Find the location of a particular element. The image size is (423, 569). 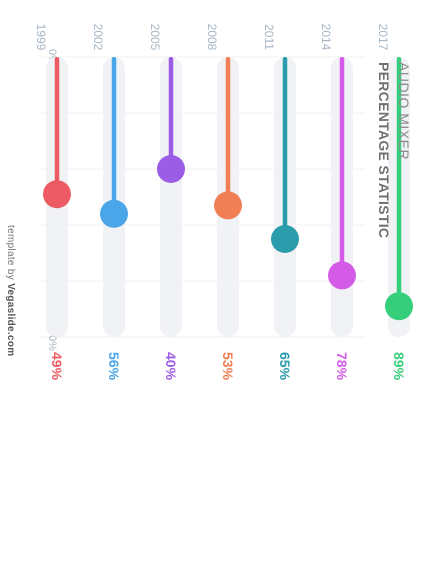

category-label: 2008 is located at coordinates (212, 37).